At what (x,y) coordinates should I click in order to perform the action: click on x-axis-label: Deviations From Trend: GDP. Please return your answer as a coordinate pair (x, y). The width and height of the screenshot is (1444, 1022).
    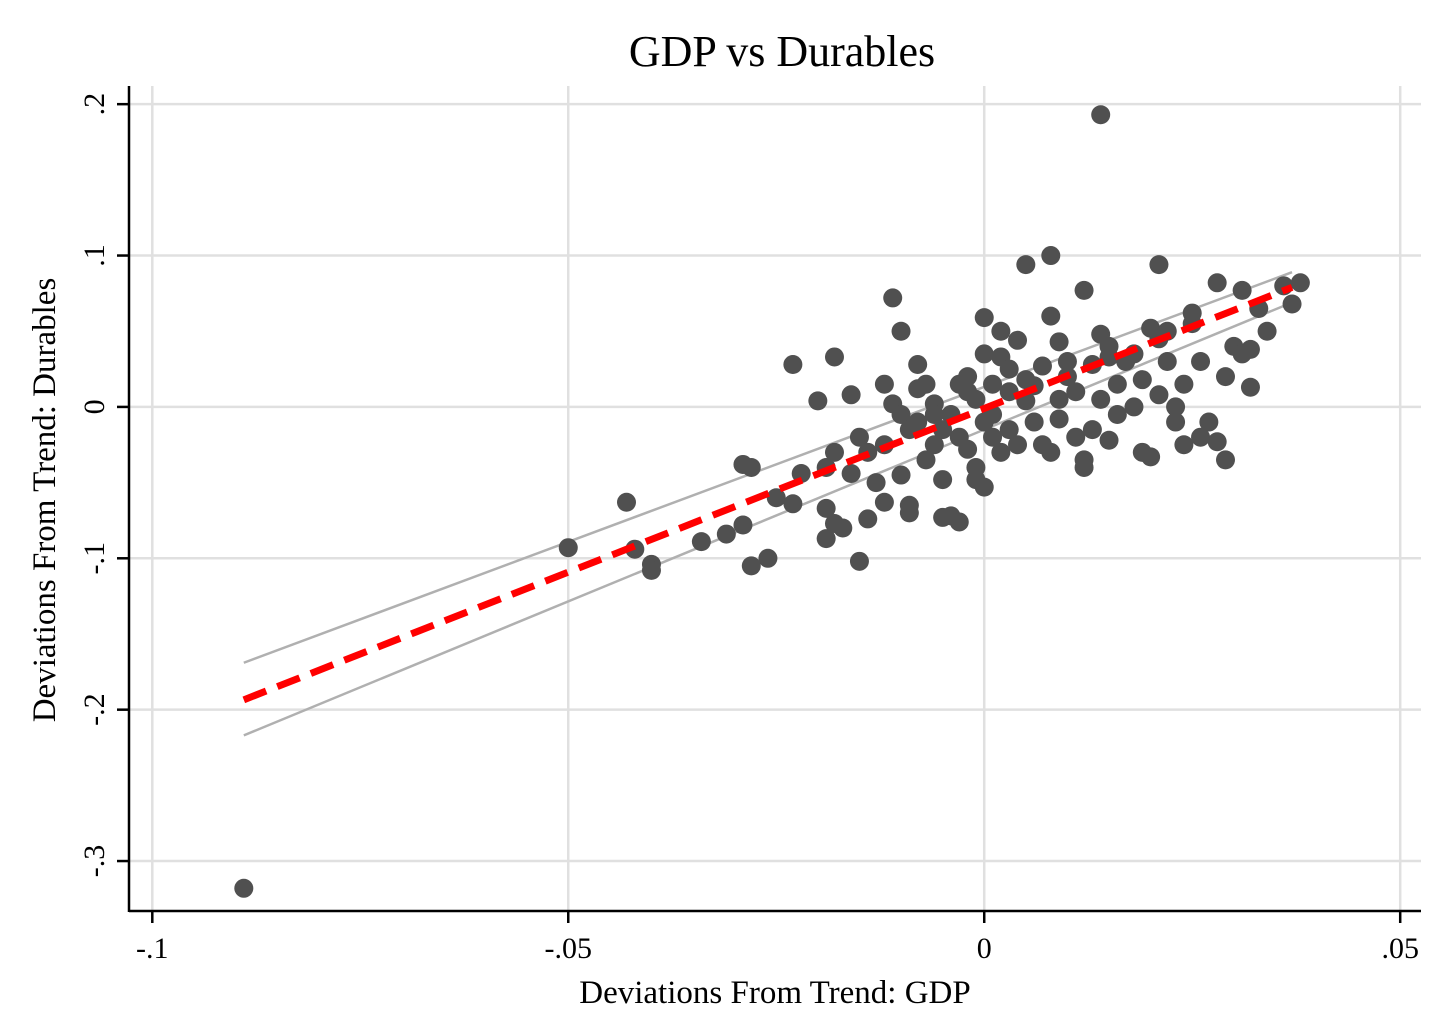
    Looking at the image, I should click on (774, 993).